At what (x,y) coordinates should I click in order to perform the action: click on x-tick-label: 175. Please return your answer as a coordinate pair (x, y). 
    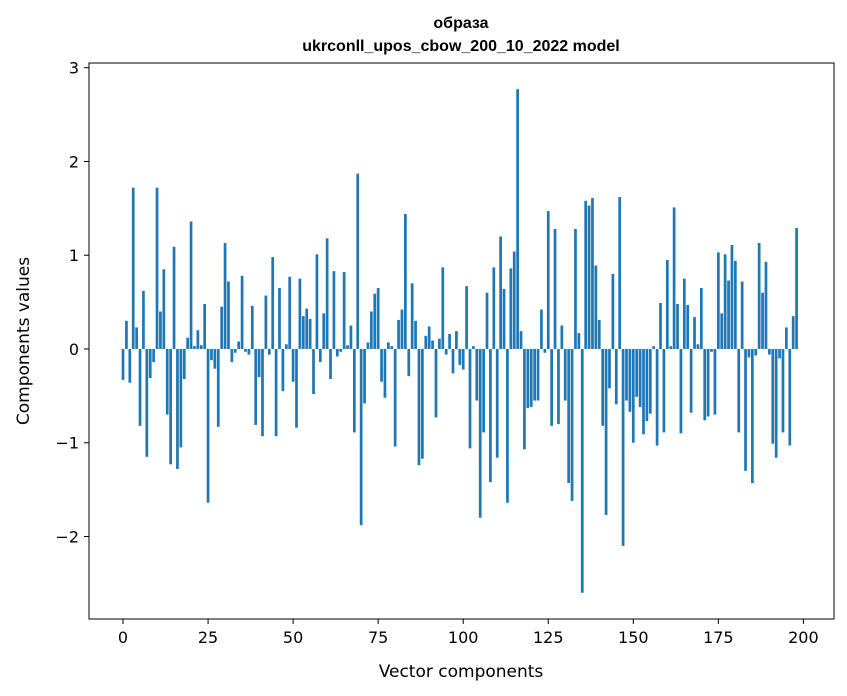
    Looking at the image, I should click on (718, 637).